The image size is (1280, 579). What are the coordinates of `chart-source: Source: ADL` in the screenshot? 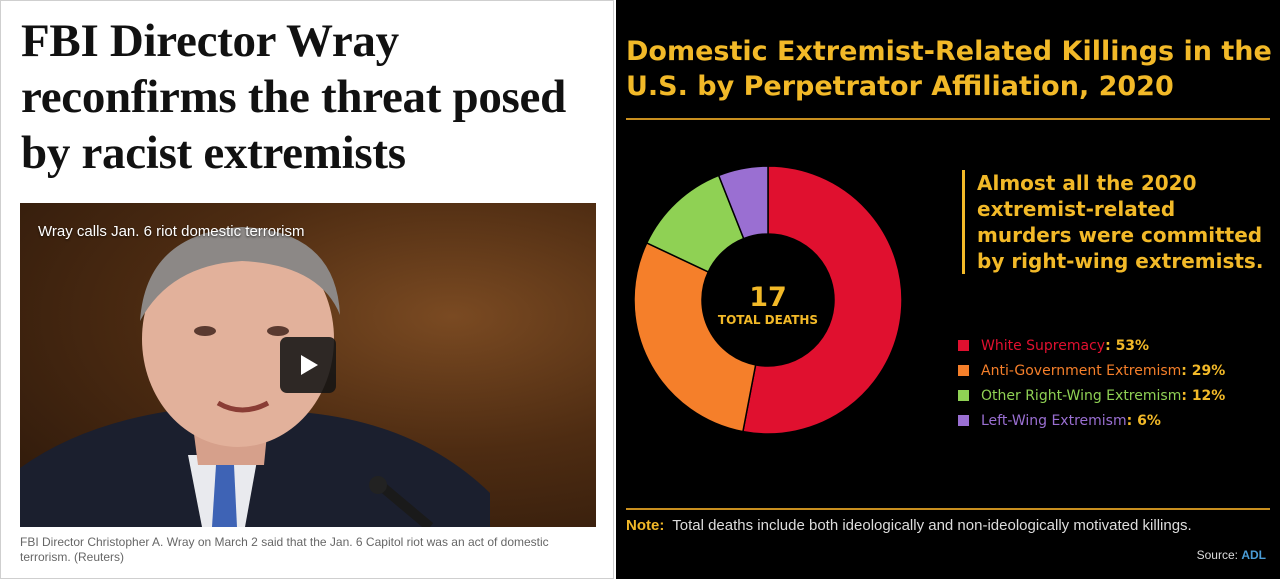 It's located at (1231, 555).